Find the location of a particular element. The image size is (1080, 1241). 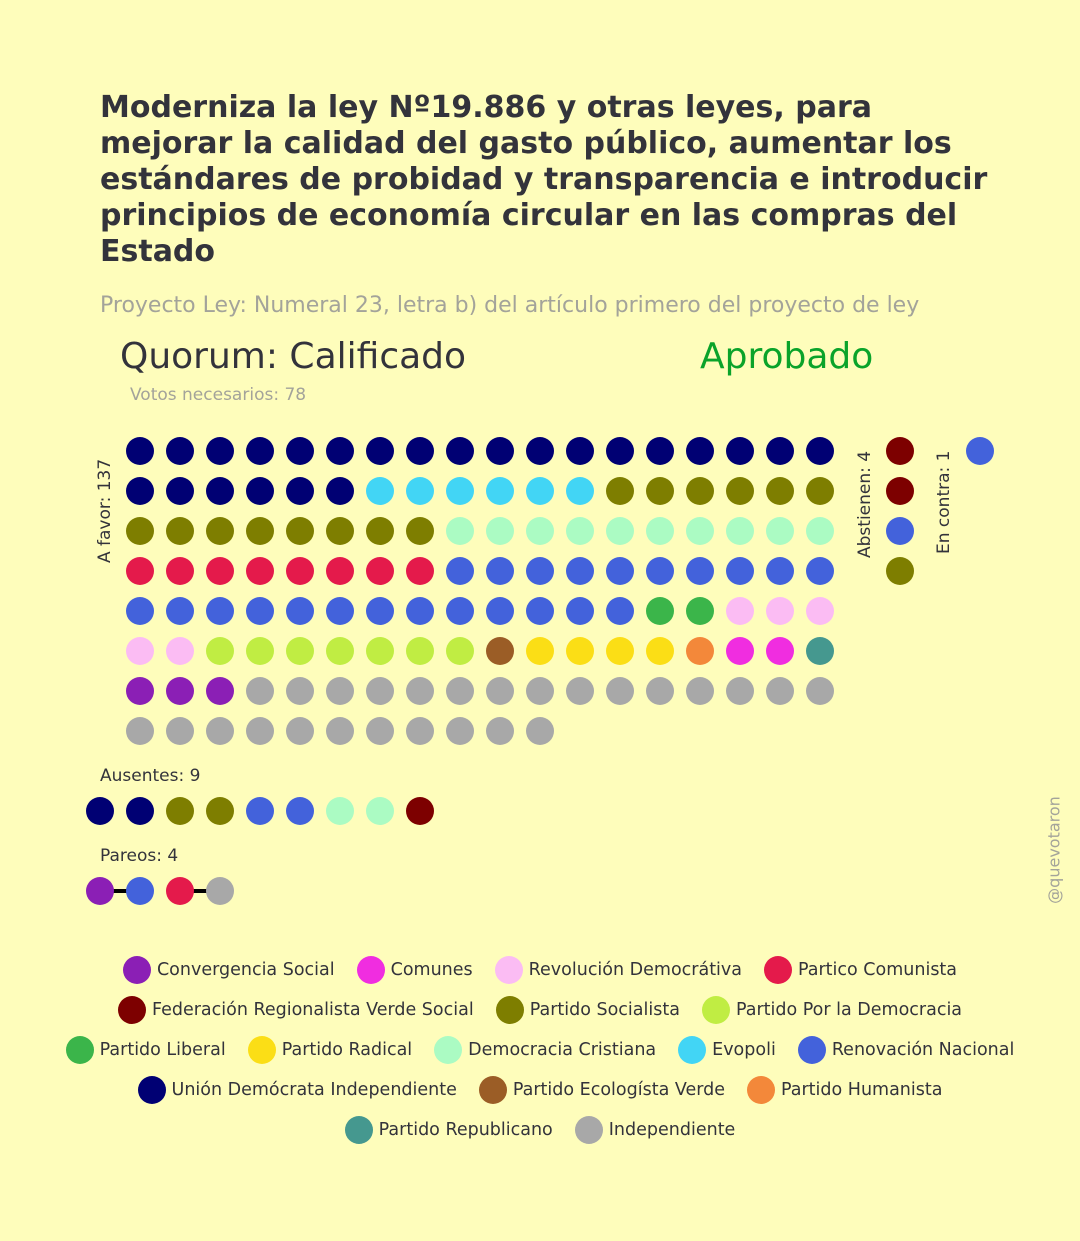

legend-row: Partido Republicano Independiente is located at coordinates (540, 1130).